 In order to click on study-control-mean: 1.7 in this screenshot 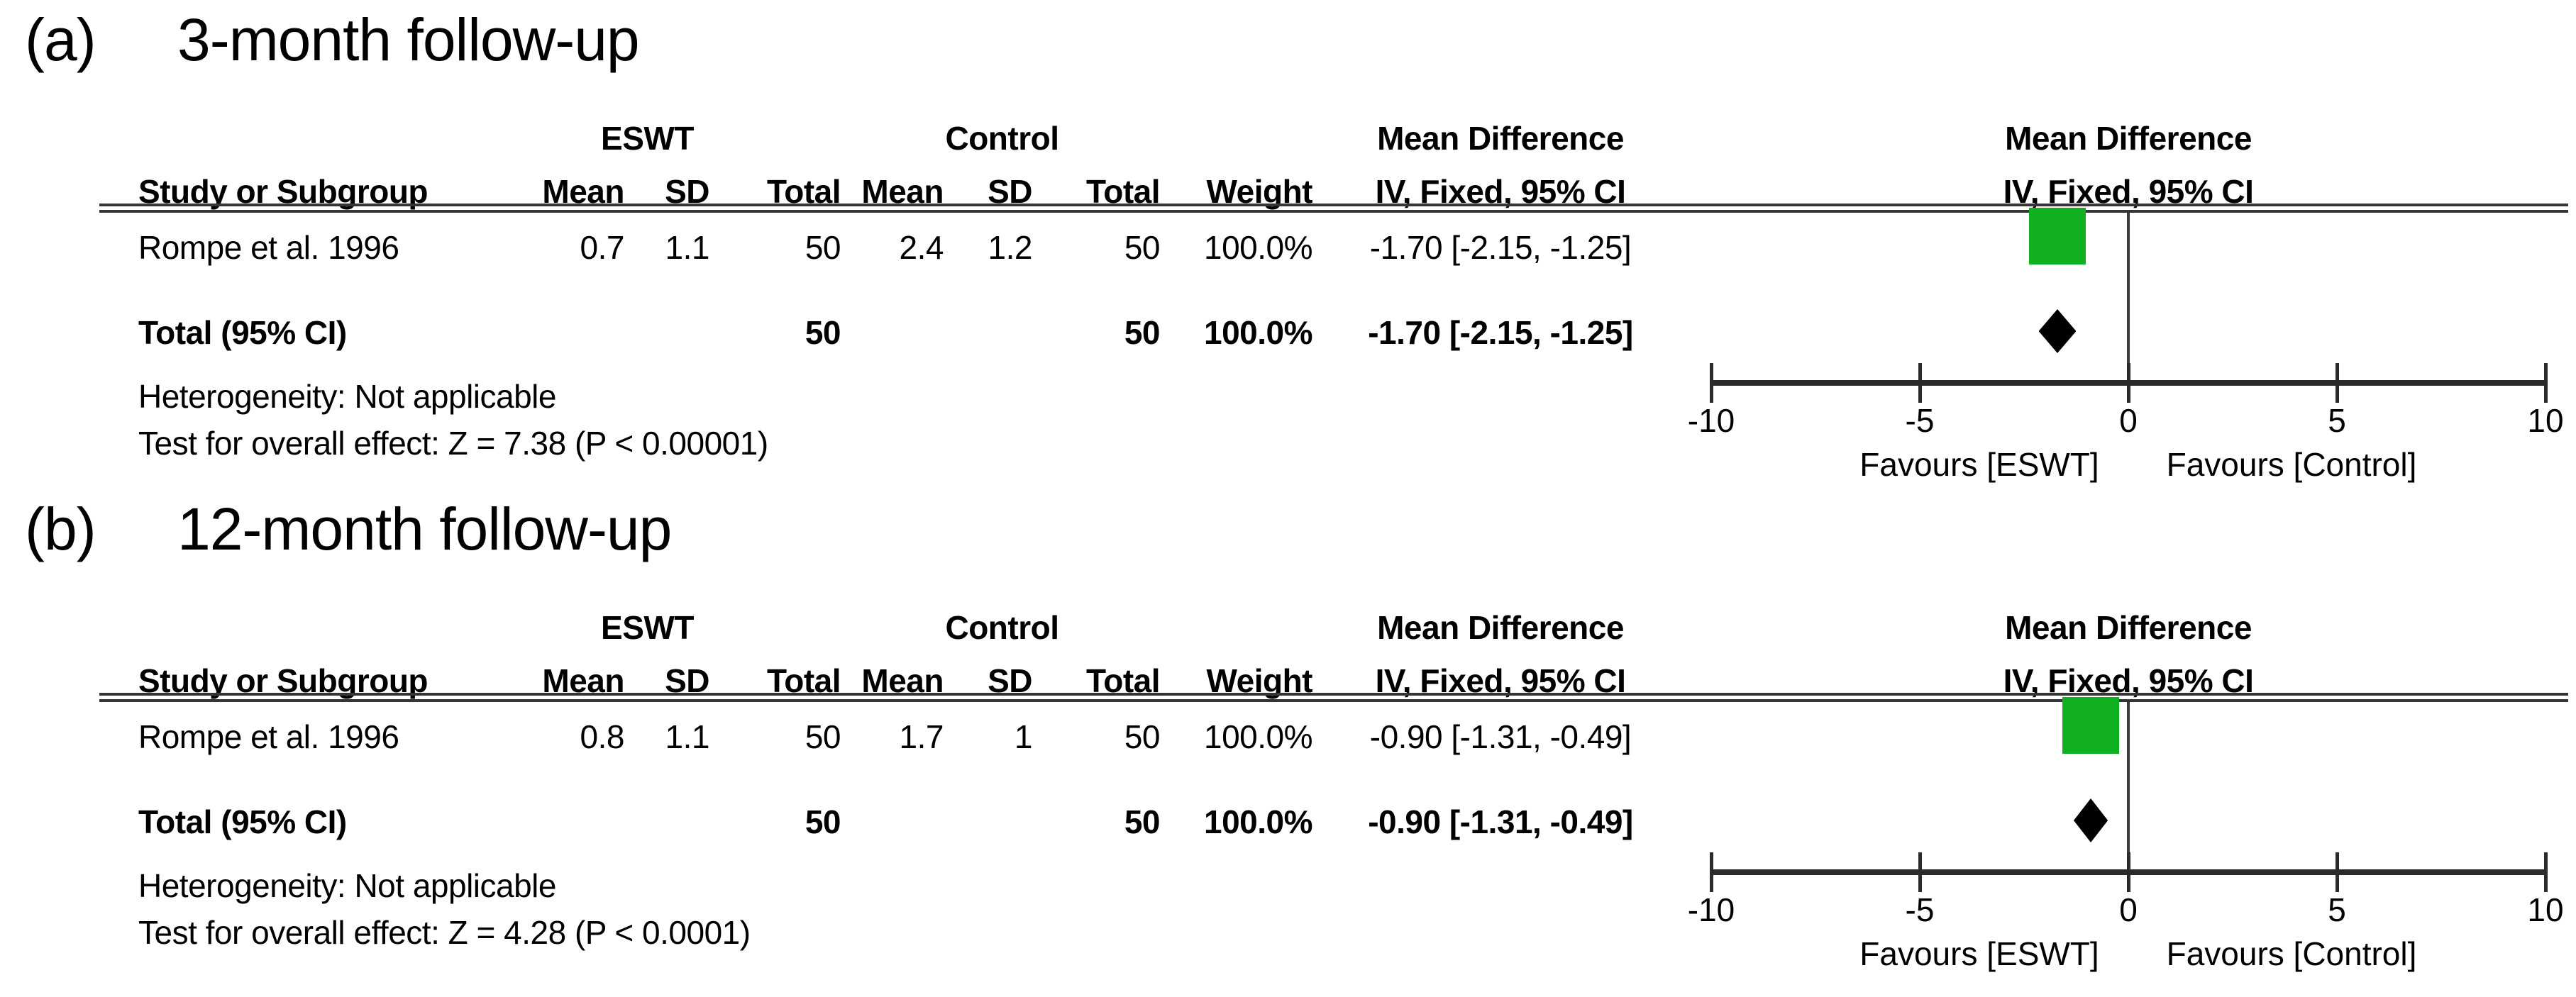, I will do `click(921, 736)`.